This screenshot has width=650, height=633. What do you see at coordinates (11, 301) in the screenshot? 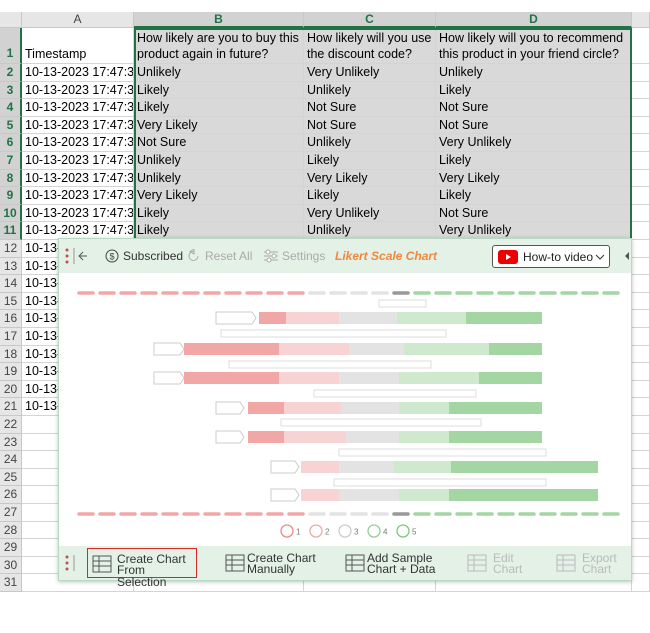
I see `row-header: 15` at bounding box center [11, 301].